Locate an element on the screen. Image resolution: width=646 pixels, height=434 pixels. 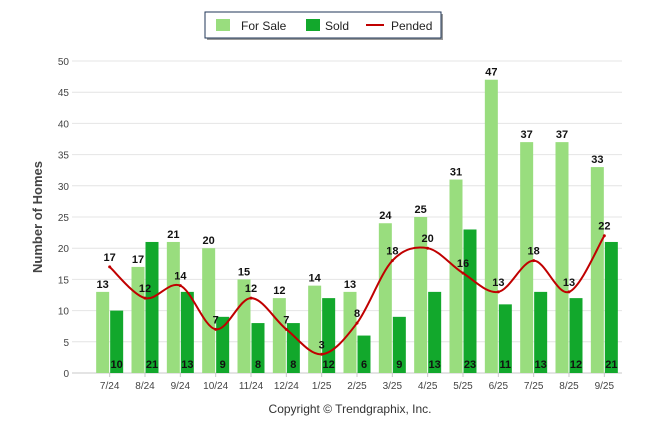
y-tick-label: 0 is located at coordinates (66, 374).